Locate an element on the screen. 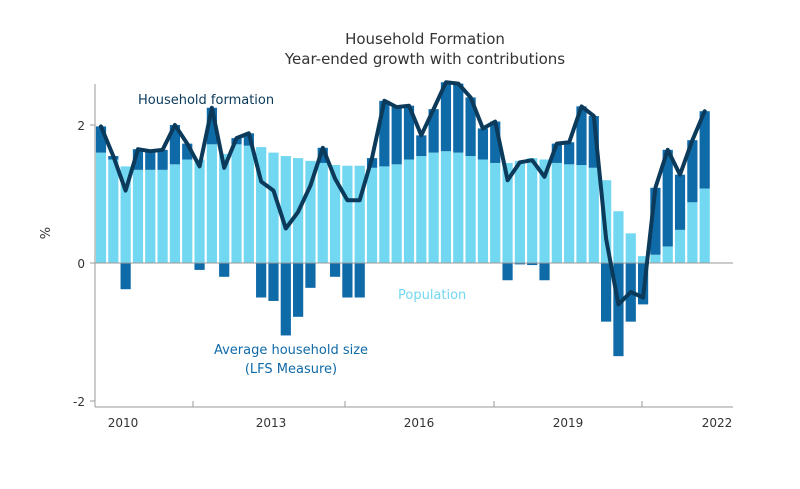  x-tick-label: 2019 is located at coordinates (568, 423).